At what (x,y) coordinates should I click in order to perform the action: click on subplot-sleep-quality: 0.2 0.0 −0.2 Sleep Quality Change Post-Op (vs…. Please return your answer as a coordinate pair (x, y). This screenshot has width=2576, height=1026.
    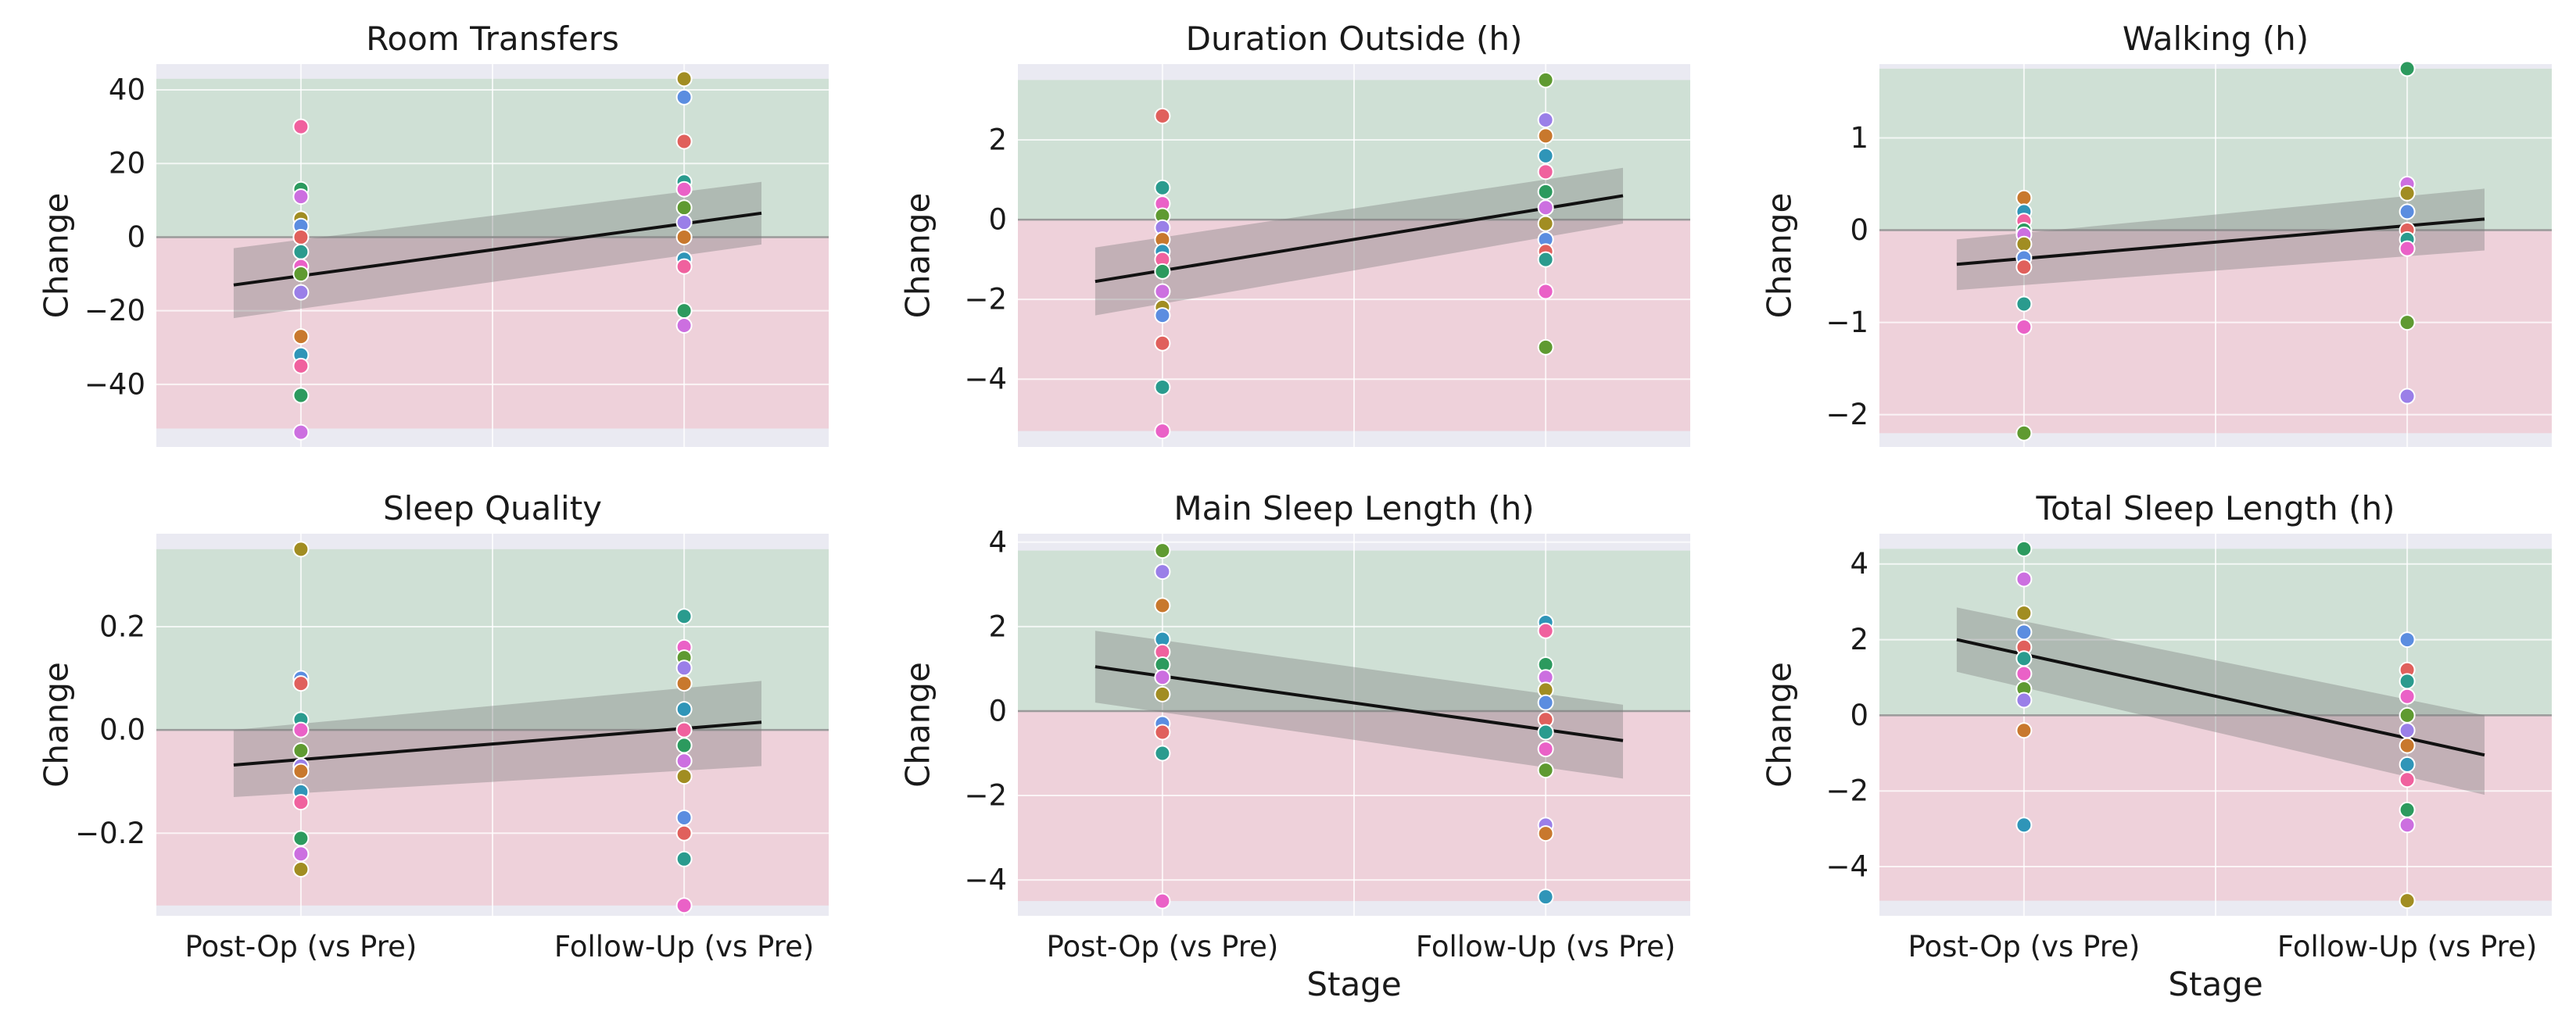
    Looking at the image, I should click on (434, 726).